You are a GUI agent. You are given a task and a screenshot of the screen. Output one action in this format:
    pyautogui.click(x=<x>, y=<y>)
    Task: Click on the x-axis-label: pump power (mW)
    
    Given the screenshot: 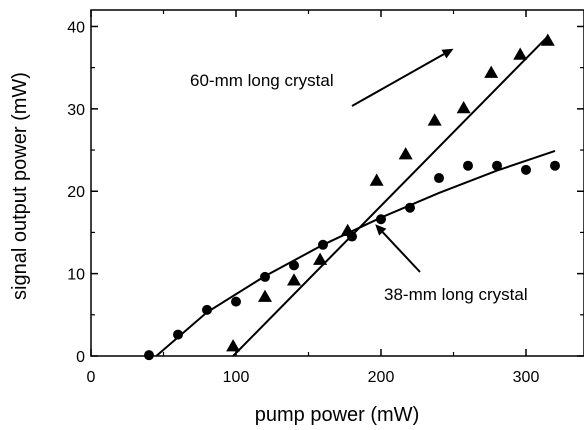 What is the action you would take?
    pyautogui.click(x=337, y=415)
    